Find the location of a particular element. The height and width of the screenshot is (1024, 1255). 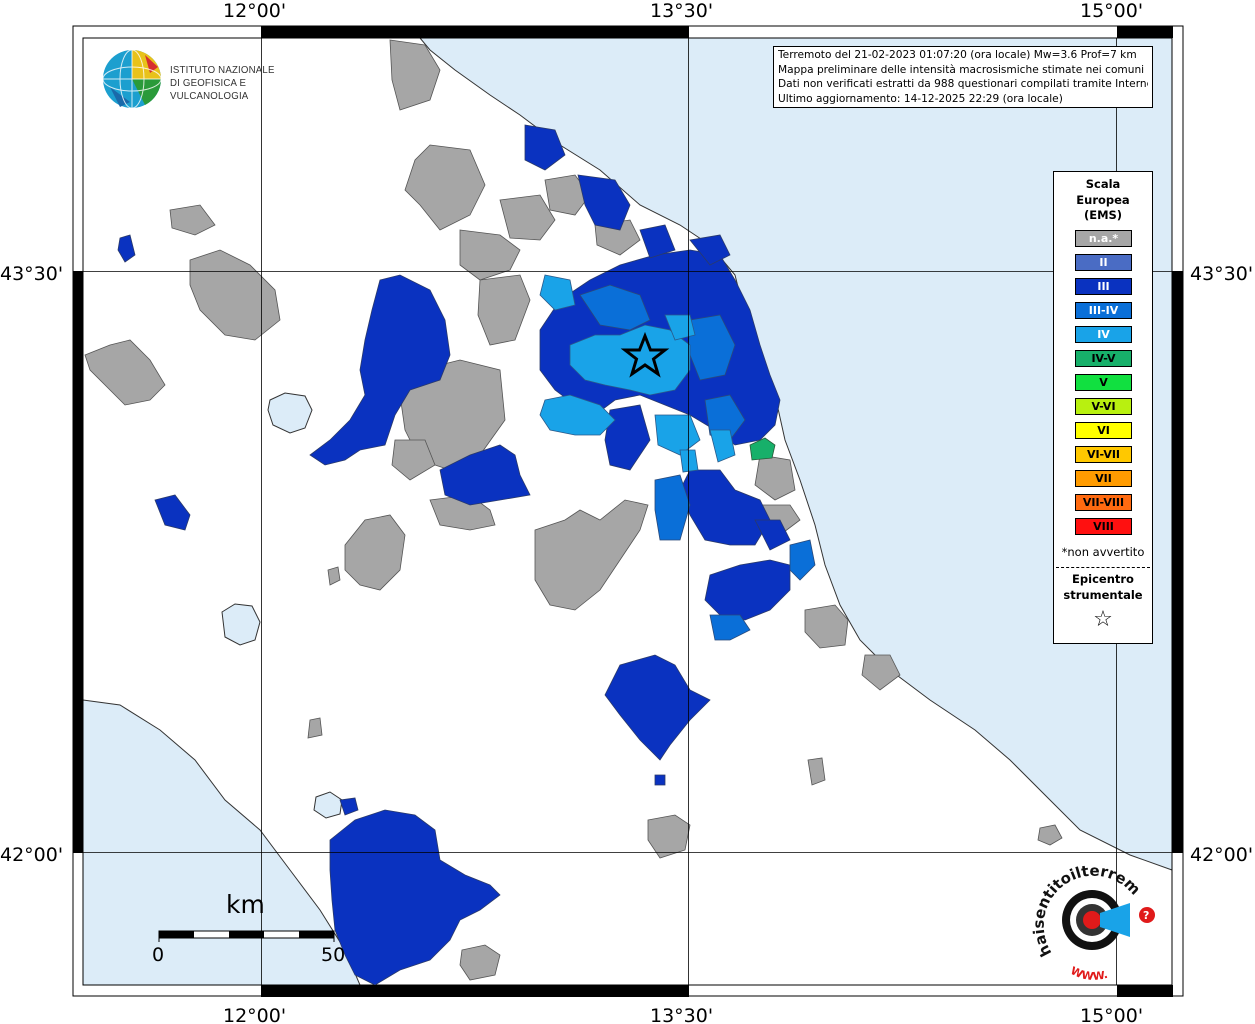

legend-swatch-7: V-VI is located at coordinates (1103, 406).